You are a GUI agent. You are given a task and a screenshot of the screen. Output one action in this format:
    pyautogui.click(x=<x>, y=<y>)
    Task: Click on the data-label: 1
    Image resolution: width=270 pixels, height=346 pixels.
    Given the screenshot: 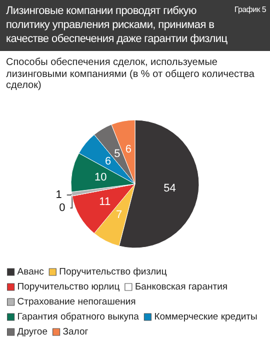 What is the action you would take?
    pyautogui.click(x=59, y=194)
    